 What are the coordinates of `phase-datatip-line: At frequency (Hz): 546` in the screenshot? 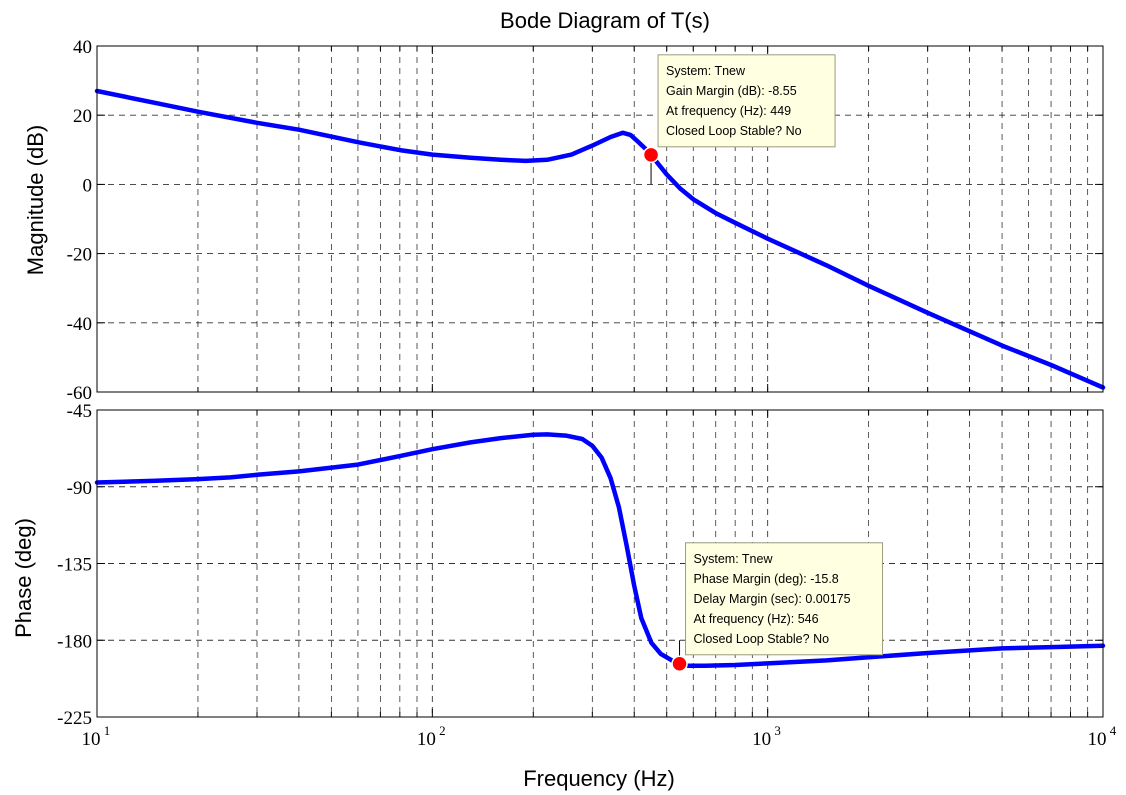 It's located at (756, 619).